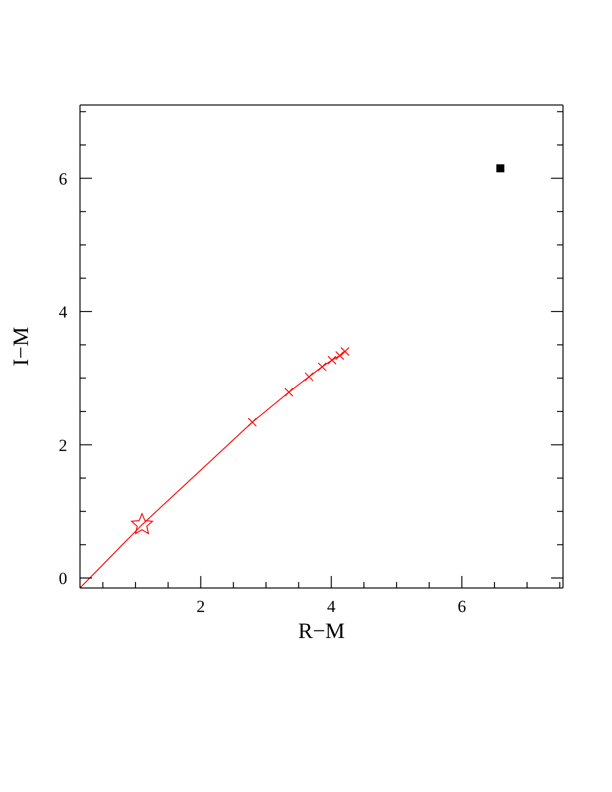 Image resolution: width=612 pixels, height=792 pixels. Describe the element at coordinates (331, 606) in the screenshot. I see `x-tick-label: 4` at that location.